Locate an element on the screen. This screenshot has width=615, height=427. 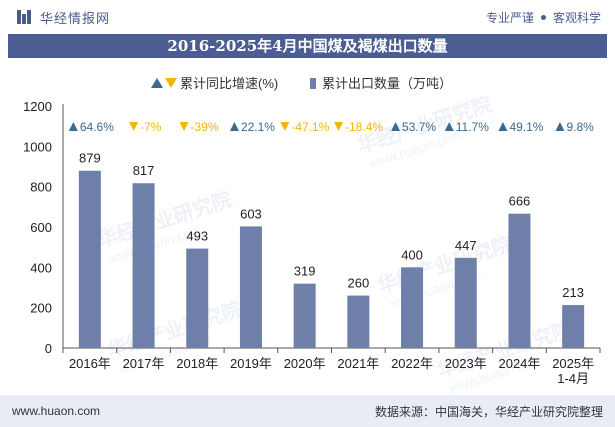
x-tick-label: 2016年 is located at coordinates (90, 363).